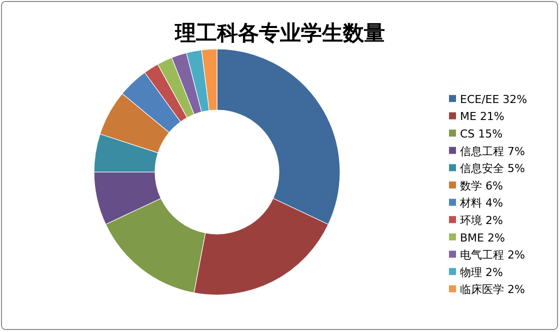 The width and height of the screenshot is (560, 332). Describe the element at coordinates (481, 220) in the screenshot. I see `legend-label: 环境 2%` at that location.